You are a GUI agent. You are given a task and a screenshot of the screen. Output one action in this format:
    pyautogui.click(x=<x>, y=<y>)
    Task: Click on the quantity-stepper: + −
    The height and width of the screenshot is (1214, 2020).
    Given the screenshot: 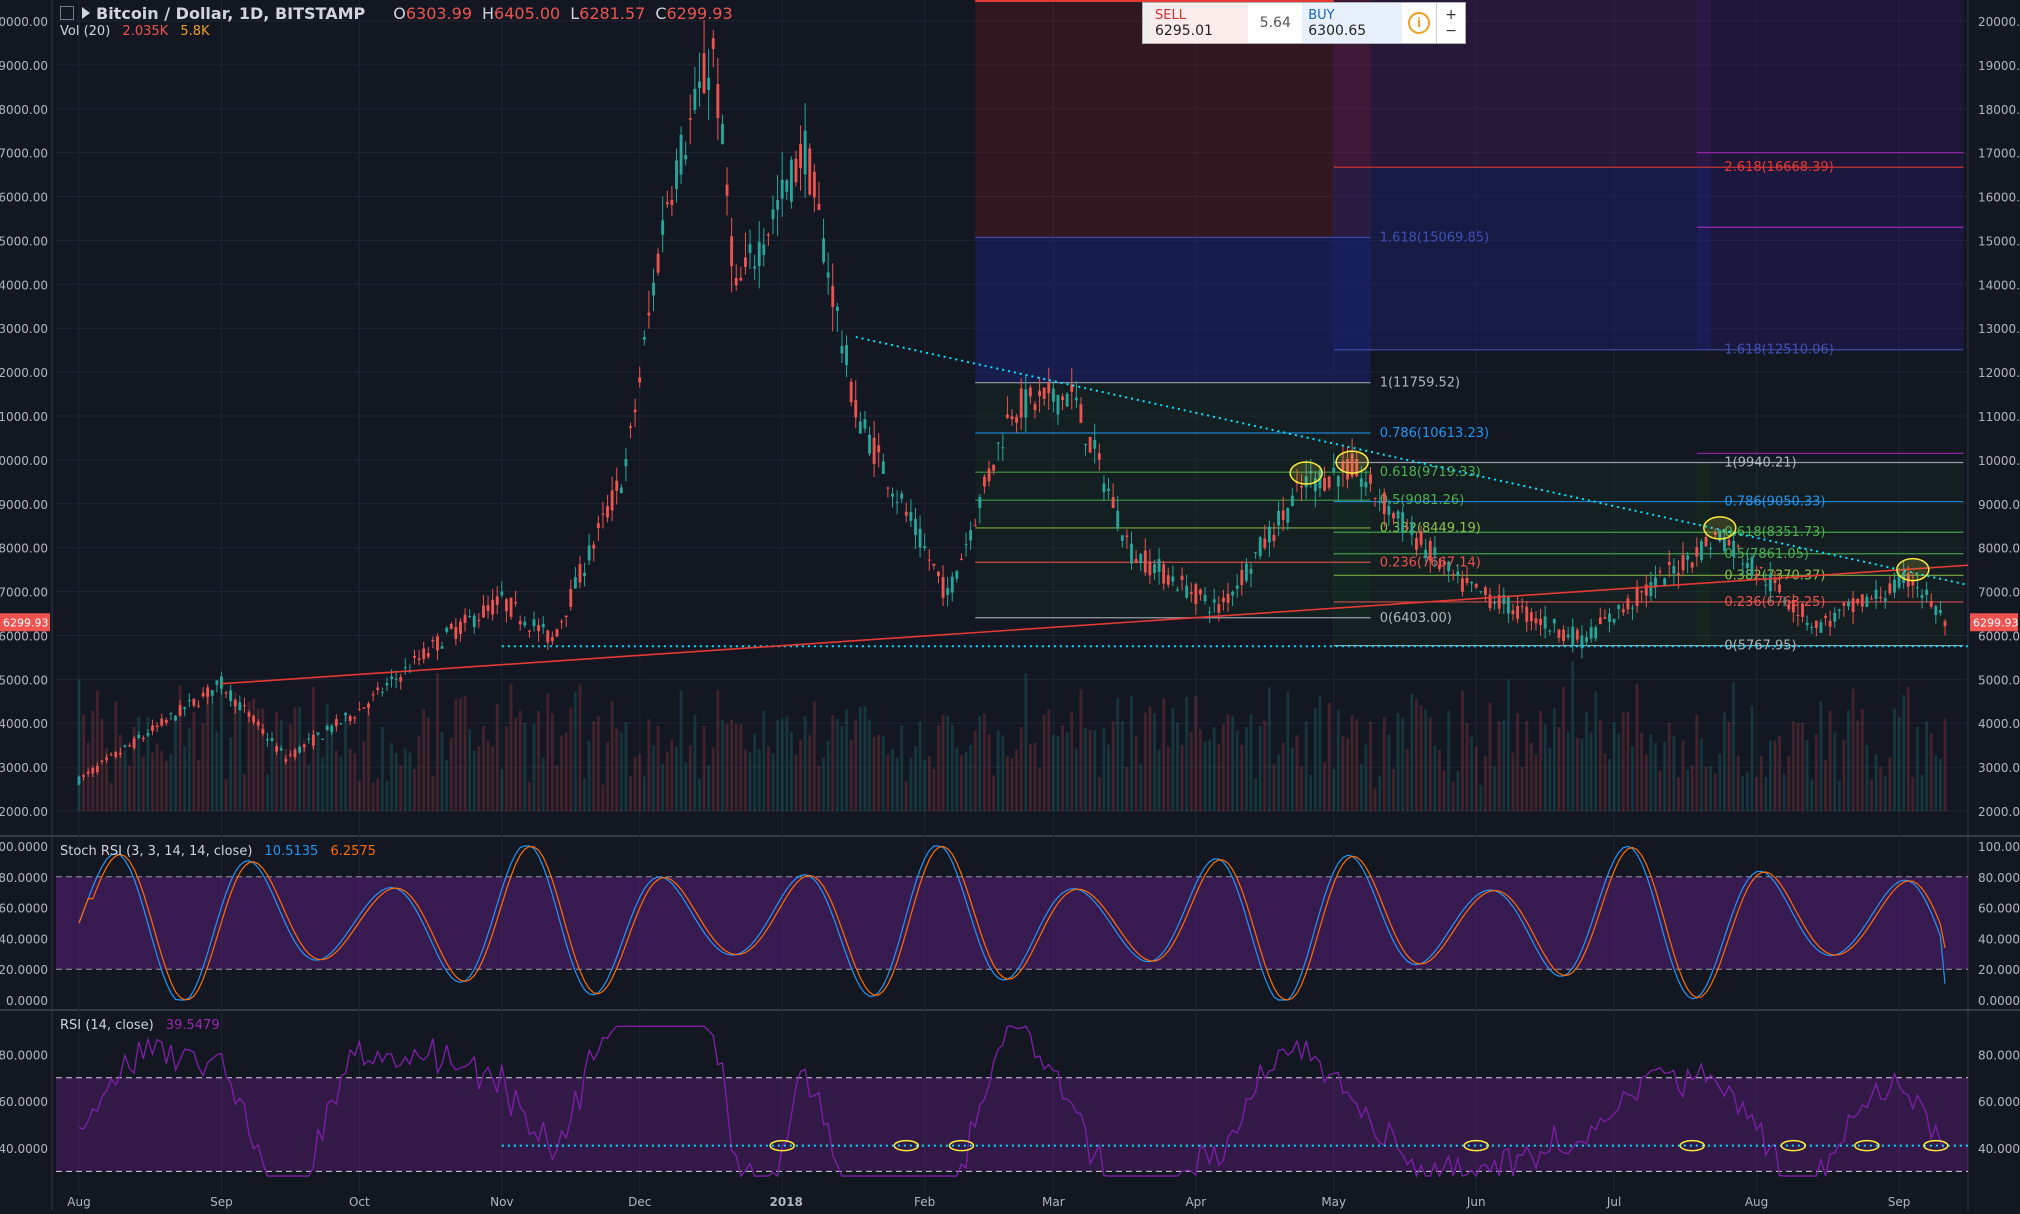 What is the action you would take?
    pyautogui.click(x=1450, y=23)
    